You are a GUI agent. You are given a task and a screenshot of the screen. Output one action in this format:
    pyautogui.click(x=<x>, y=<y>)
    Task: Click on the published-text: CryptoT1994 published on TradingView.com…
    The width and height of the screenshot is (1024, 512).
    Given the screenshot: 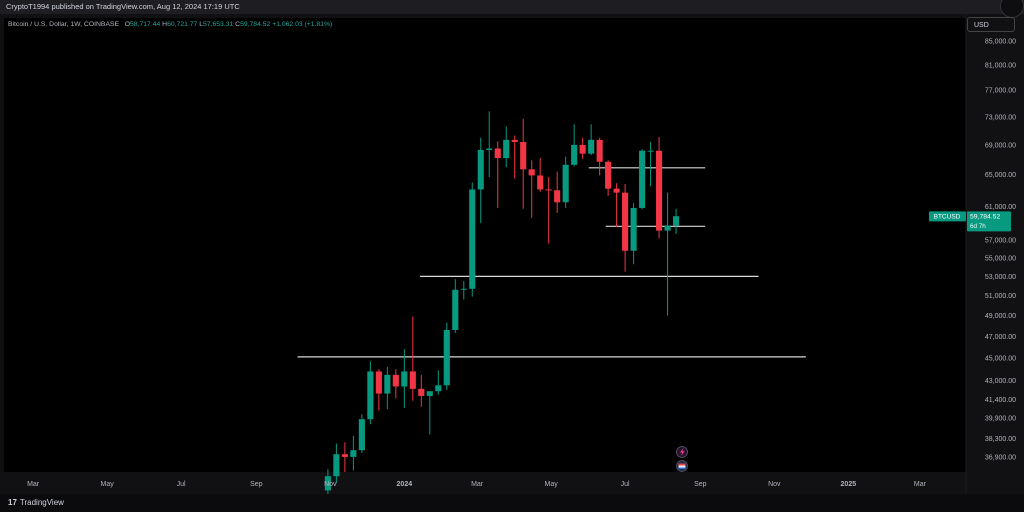 What is the action you would take?
    pyautogui.click(x=123, y=6)
    